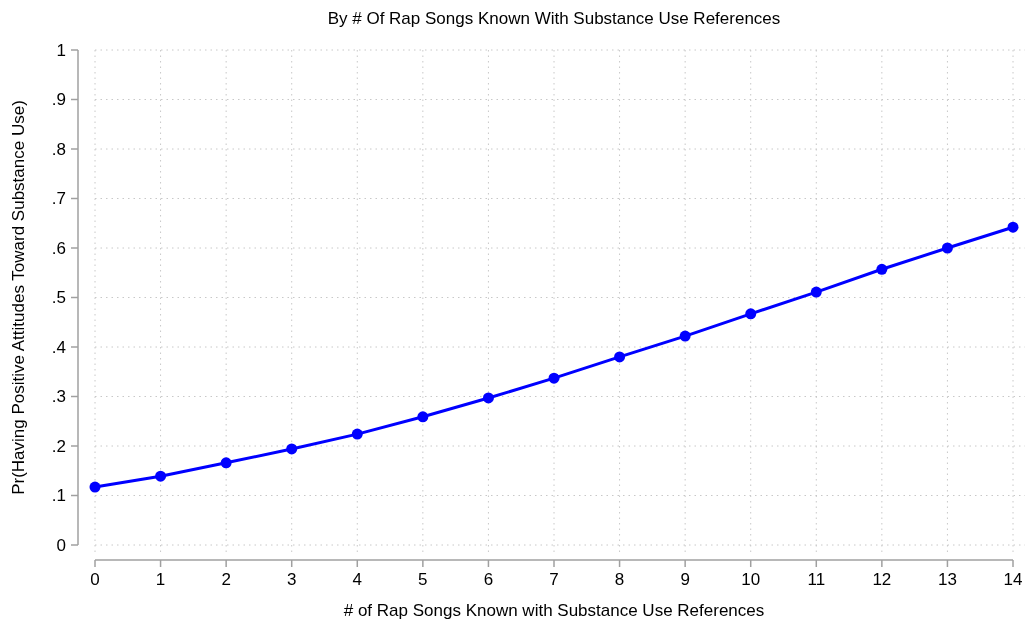 The height and width of the screenshot is (626, 1026). What do you see at coordinates (58, 149) in the screenshot?
I see `y-tick-label: .8` at bounding box center [58, 149].